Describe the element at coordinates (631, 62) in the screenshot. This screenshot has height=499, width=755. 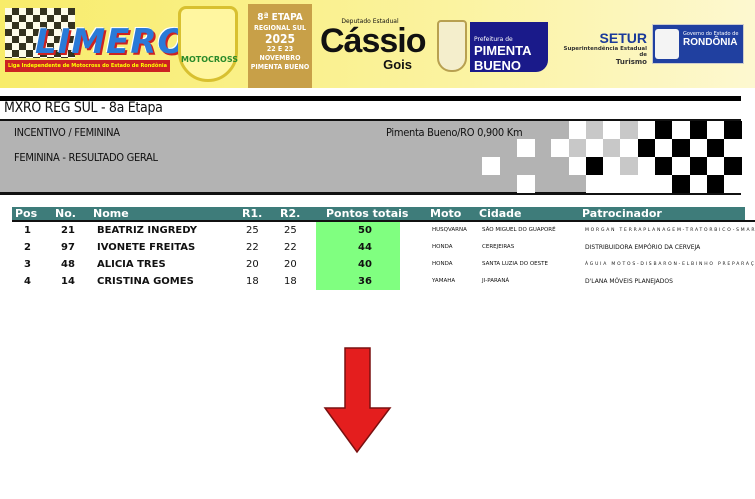
I see `setur-sub2: Turismo` at that location.